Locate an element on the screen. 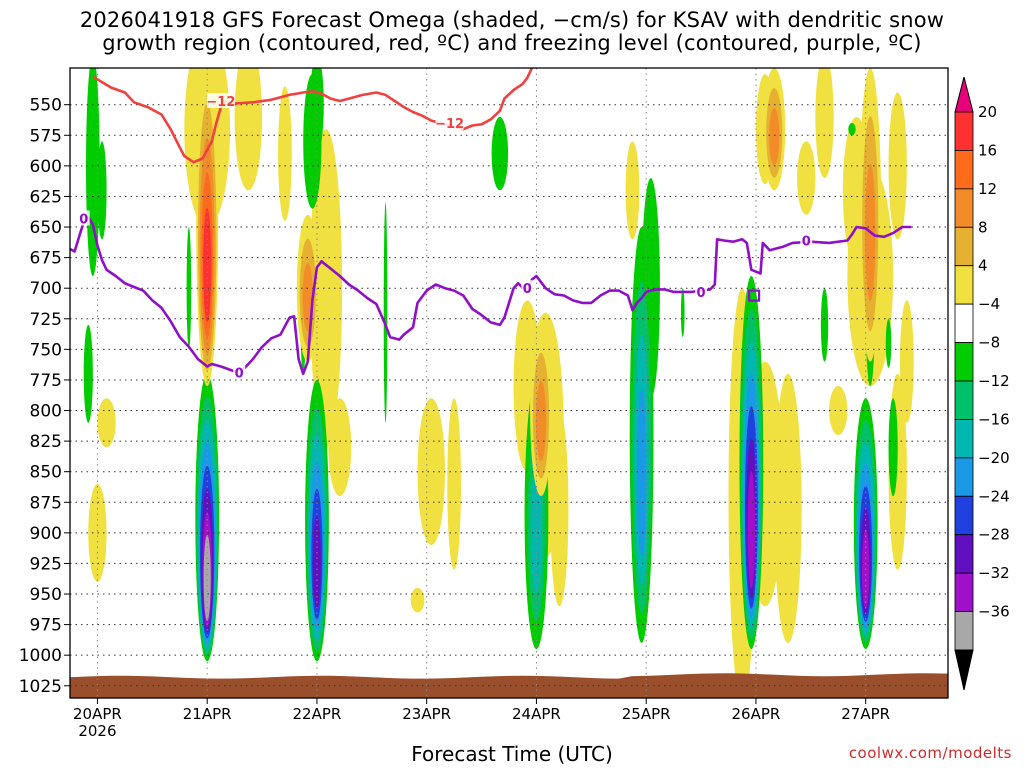 The width and height of the screenshot is (1024, 768). colorbar-label-7: −12 is located at coordinates (994, 381).